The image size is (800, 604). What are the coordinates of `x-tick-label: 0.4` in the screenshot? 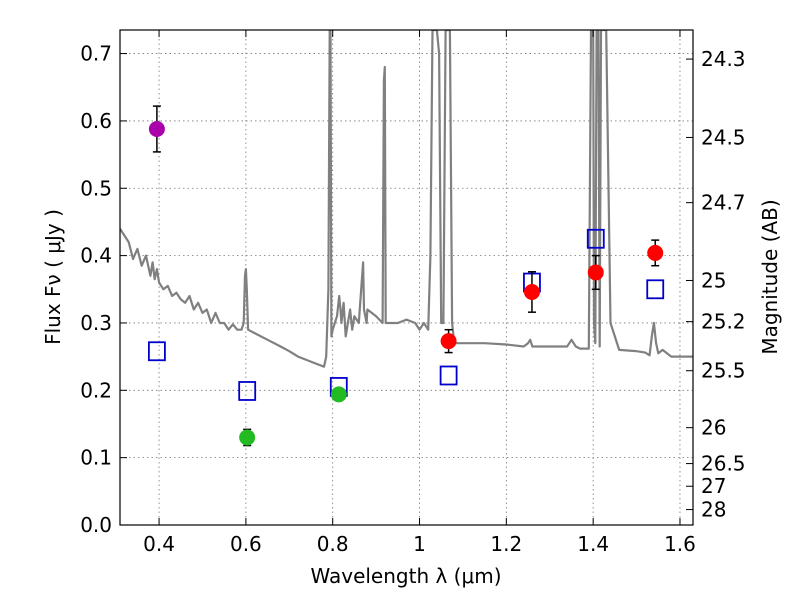 It's located at (159, 544).